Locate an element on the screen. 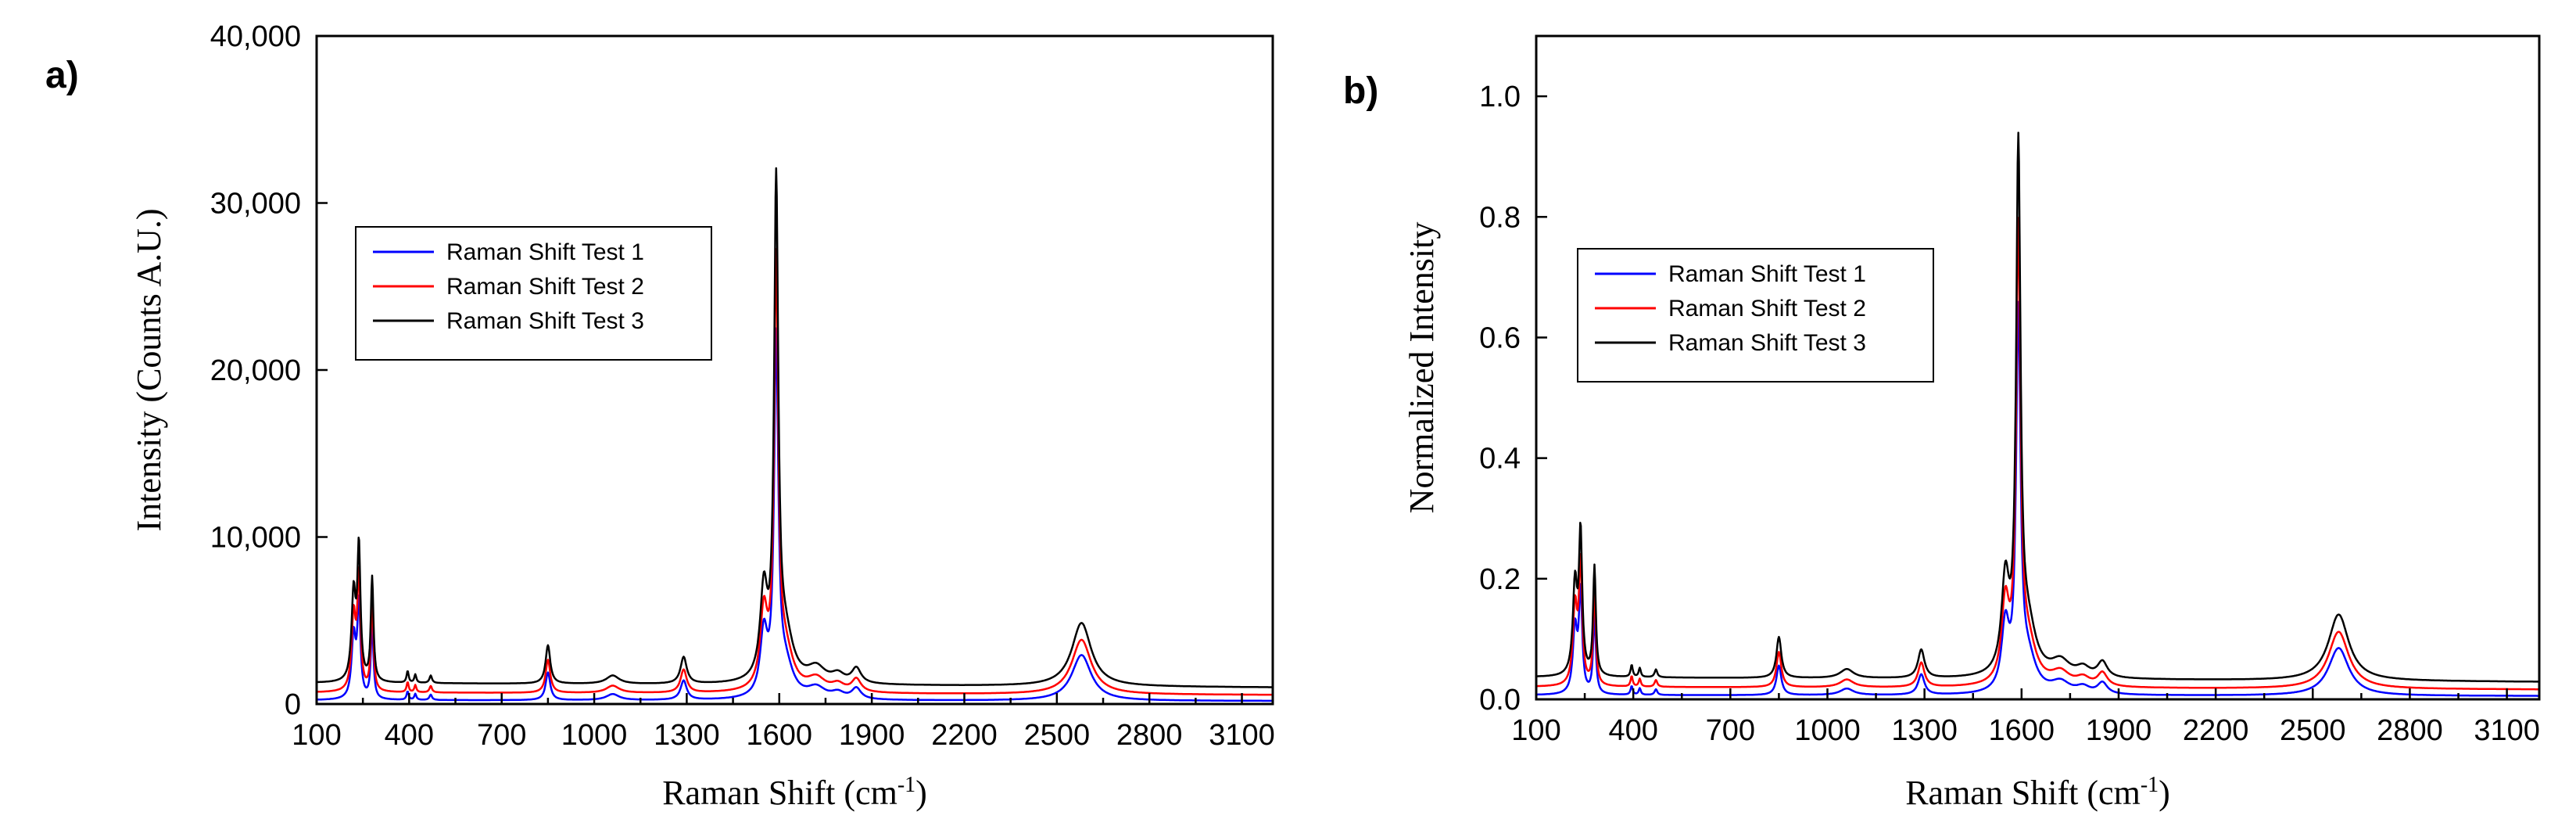 This screenshot has width=2576, height=837. y-tick-label: 0.4 is located at coordinates (1500, 459).